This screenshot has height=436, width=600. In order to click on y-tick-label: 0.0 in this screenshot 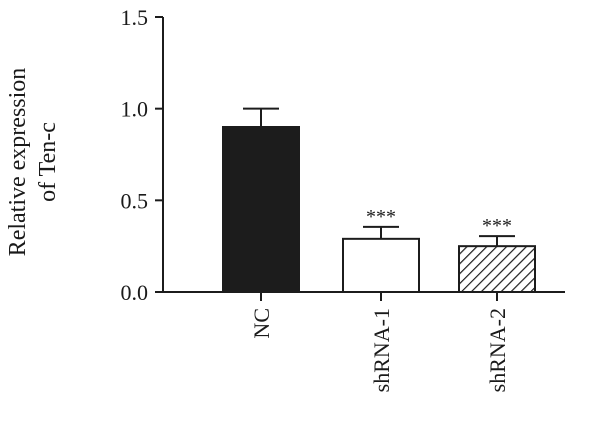, I will do `click(135, 292)`.